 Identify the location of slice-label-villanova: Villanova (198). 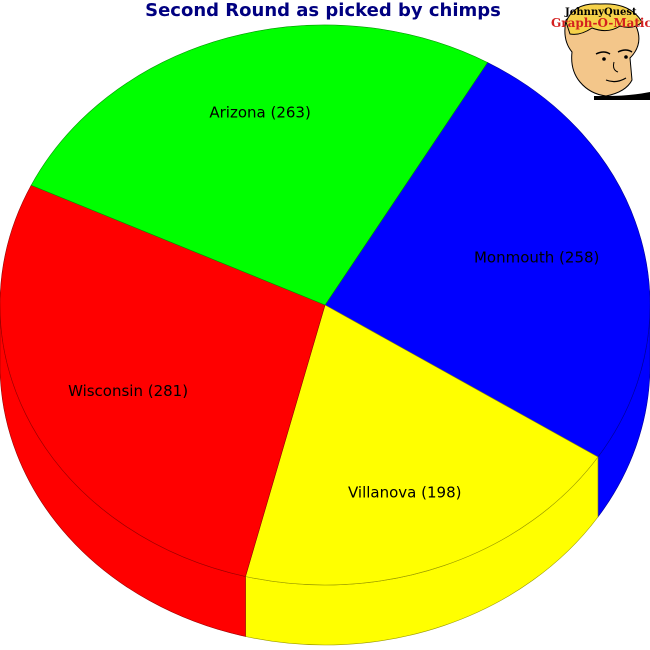
(404, 493).